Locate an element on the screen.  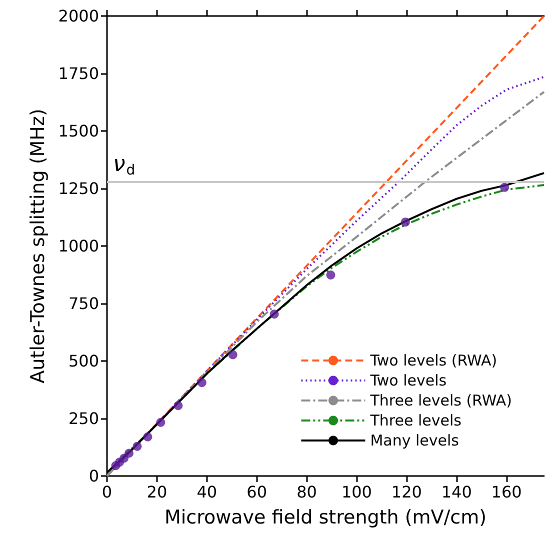
y-tick-label: 750 is located at coordinates (83, 303).